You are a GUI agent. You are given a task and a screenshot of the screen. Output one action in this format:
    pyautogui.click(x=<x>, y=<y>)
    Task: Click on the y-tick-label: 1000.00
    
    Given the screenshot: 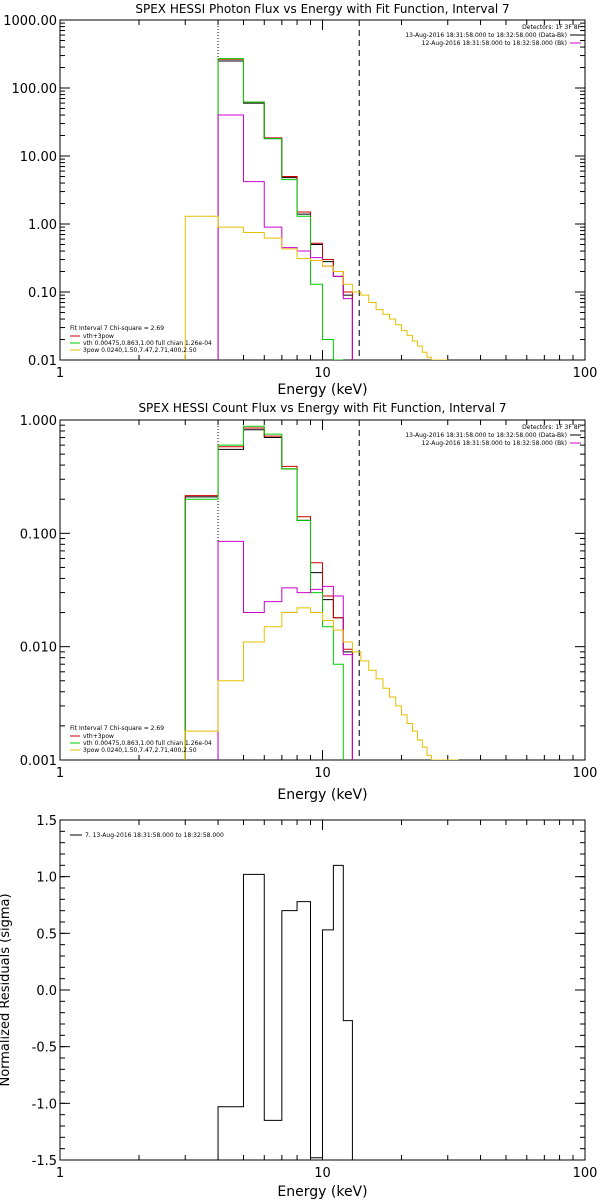 What is the action you would take?
    pyautogui.click(x=30, y=21)
    